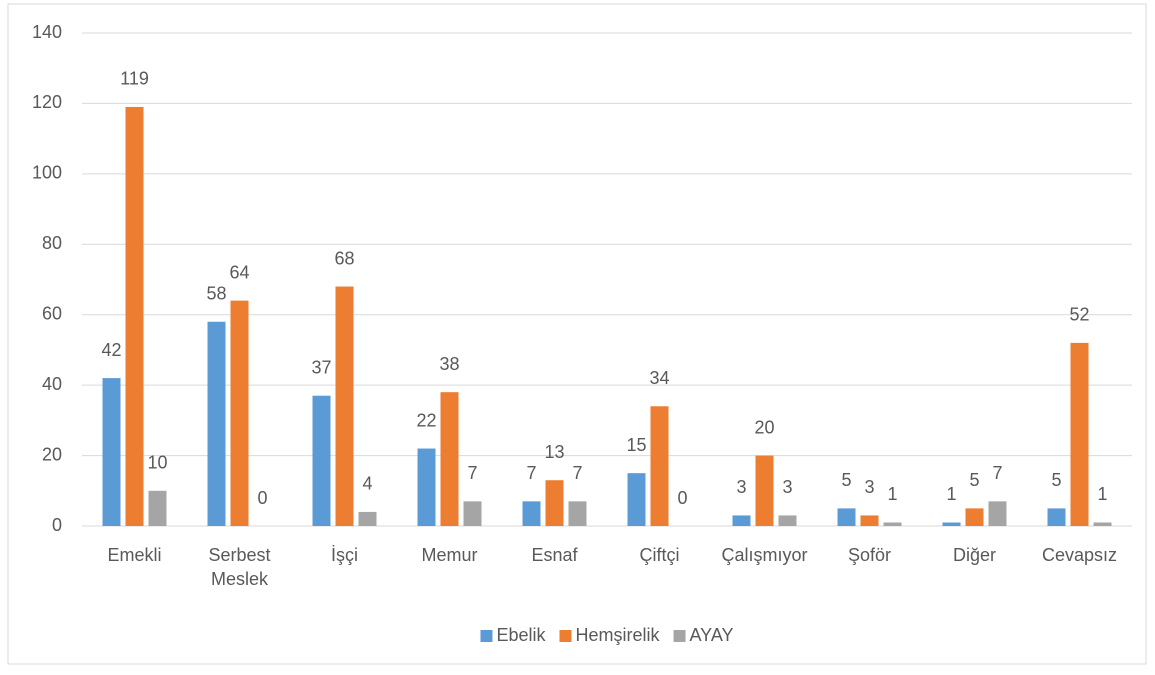 This screenshot has height=675, width=1155. Describe the element at coordinates (344, 555) in the screenshot. I see `x-tick-label: İşçi` at that location.